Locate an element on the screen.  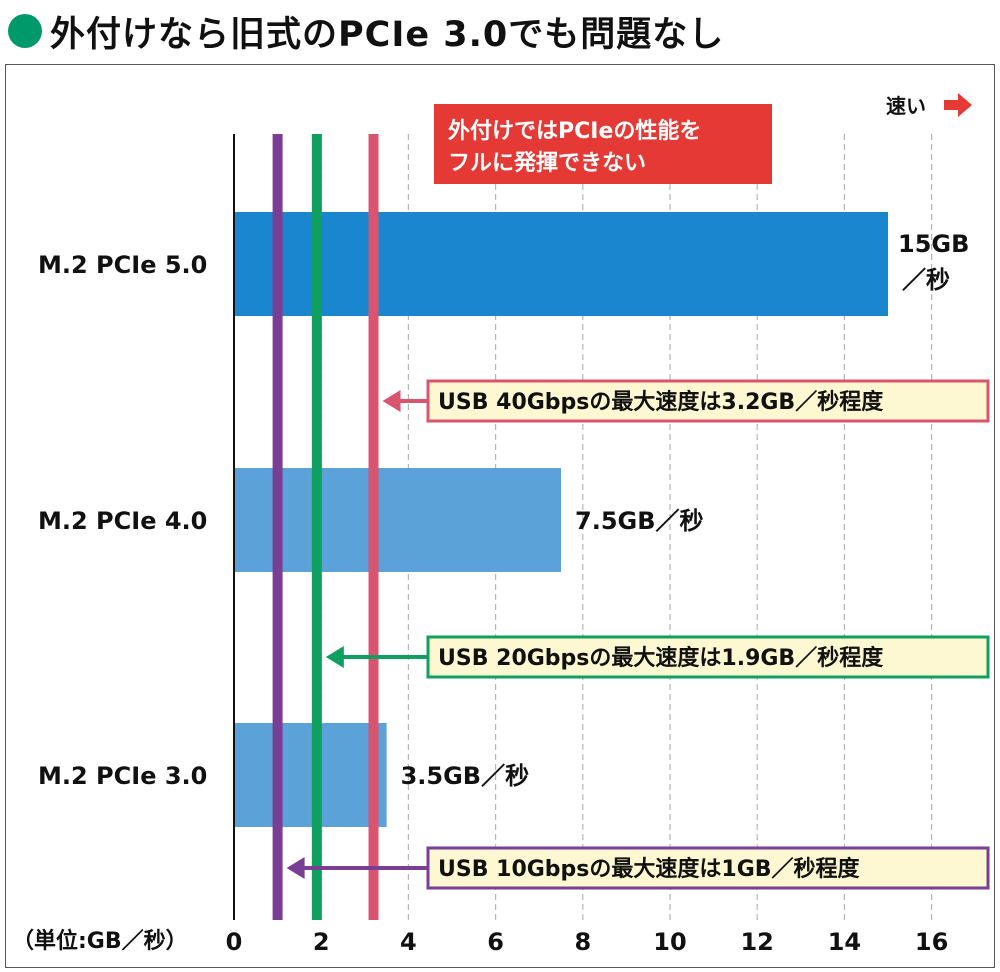
category-label: M.2 PCIe 3.0 is located at coordinates (122, 776).